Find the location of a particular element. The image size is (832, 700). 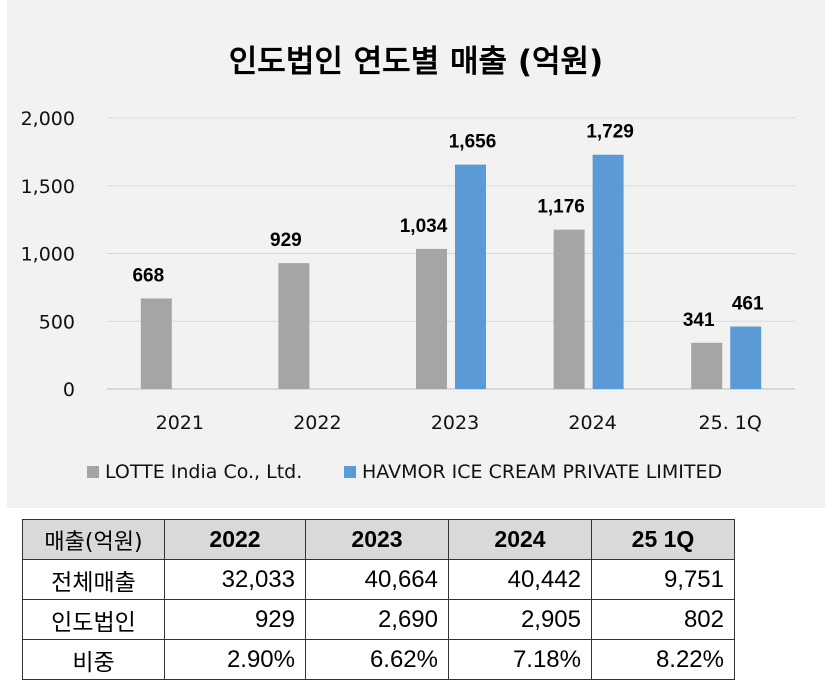

x-tick-label: 25. 1Q is located at coordinates (730, 423).